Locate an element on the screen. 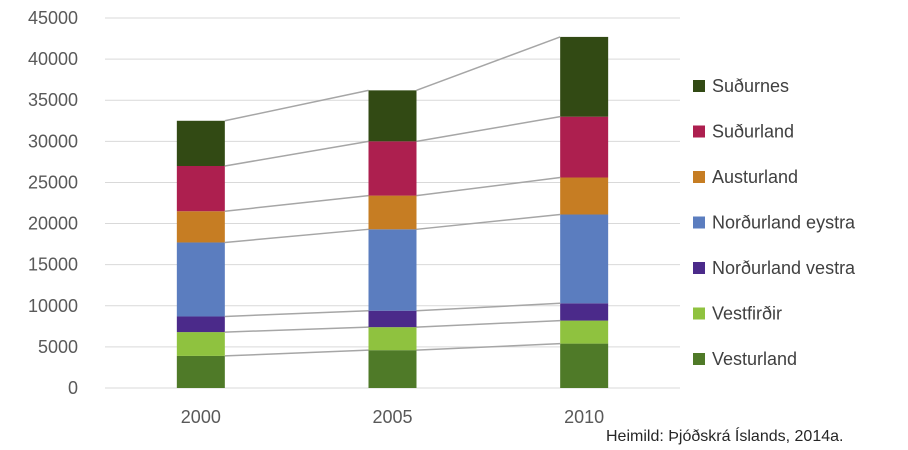 This screenshot has height=450, width=908. x-tick-label: 2000 is located at coordinates (201, 417).